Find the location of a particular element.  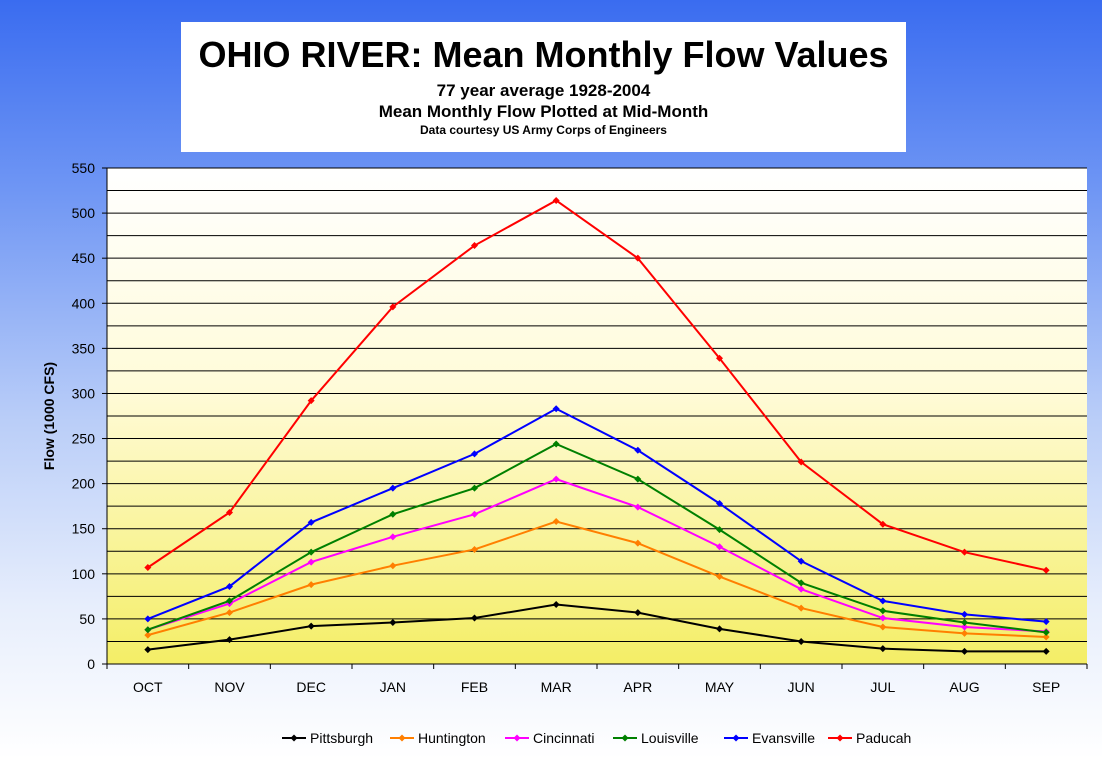

chart-subtitle-2: Mean Monthly Flow Plotted at Mid-Month is located at coordinates (543, 111).